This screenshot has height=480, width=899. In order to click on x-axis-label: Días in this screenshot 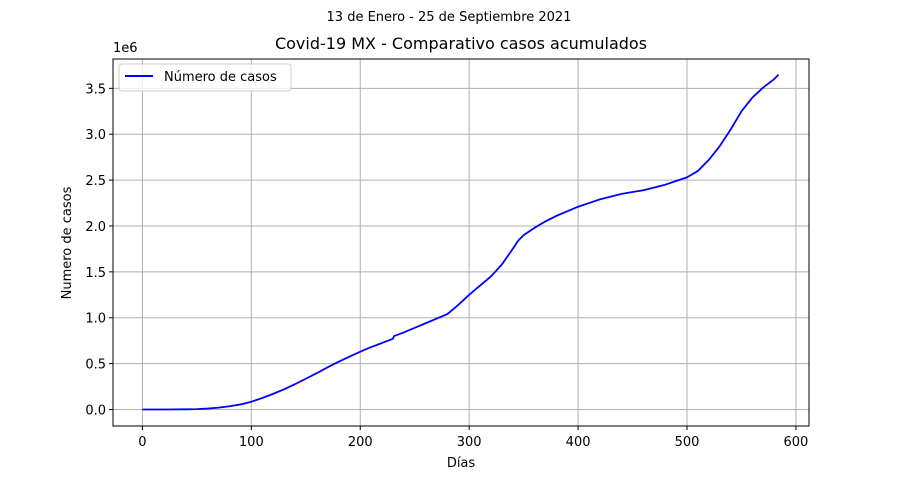, I will do `click(461, 463)`.